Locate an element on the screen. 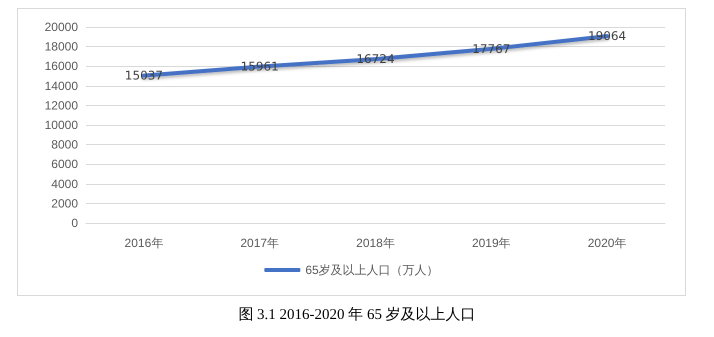  y-tick-label: 14000 is located at coordinates (61, 85).